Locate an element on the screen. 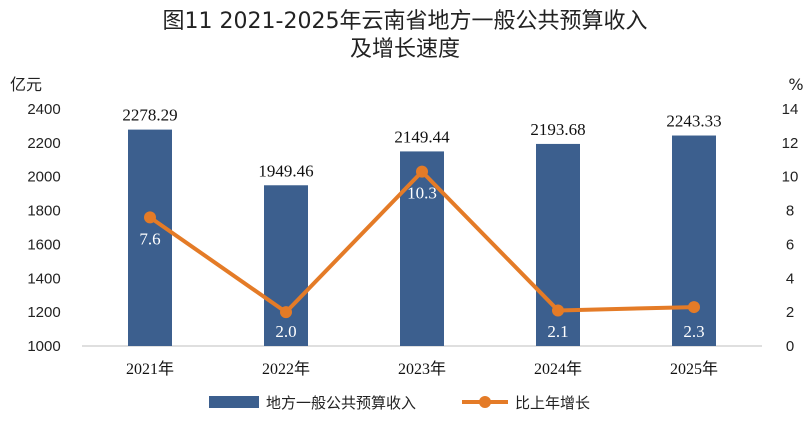 Image resolution: width=810 pixels, height=430 pixels. category-label: 2023年 is located at coordinates (422, 369).